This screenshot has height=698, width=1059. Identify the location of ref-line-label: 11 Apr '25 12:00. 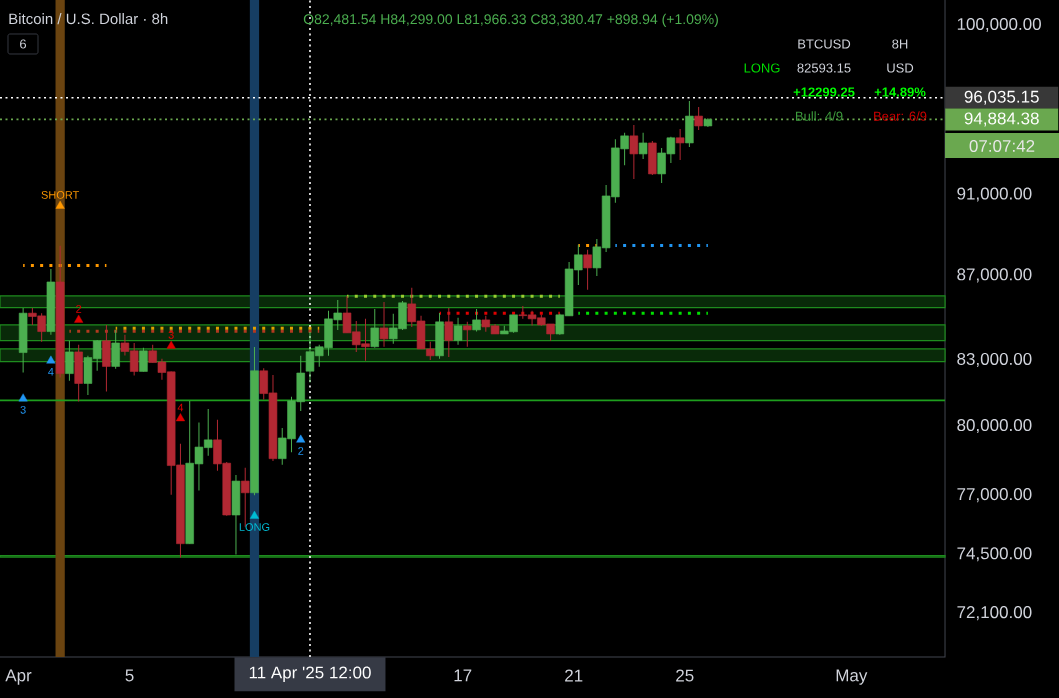
(310, 674).